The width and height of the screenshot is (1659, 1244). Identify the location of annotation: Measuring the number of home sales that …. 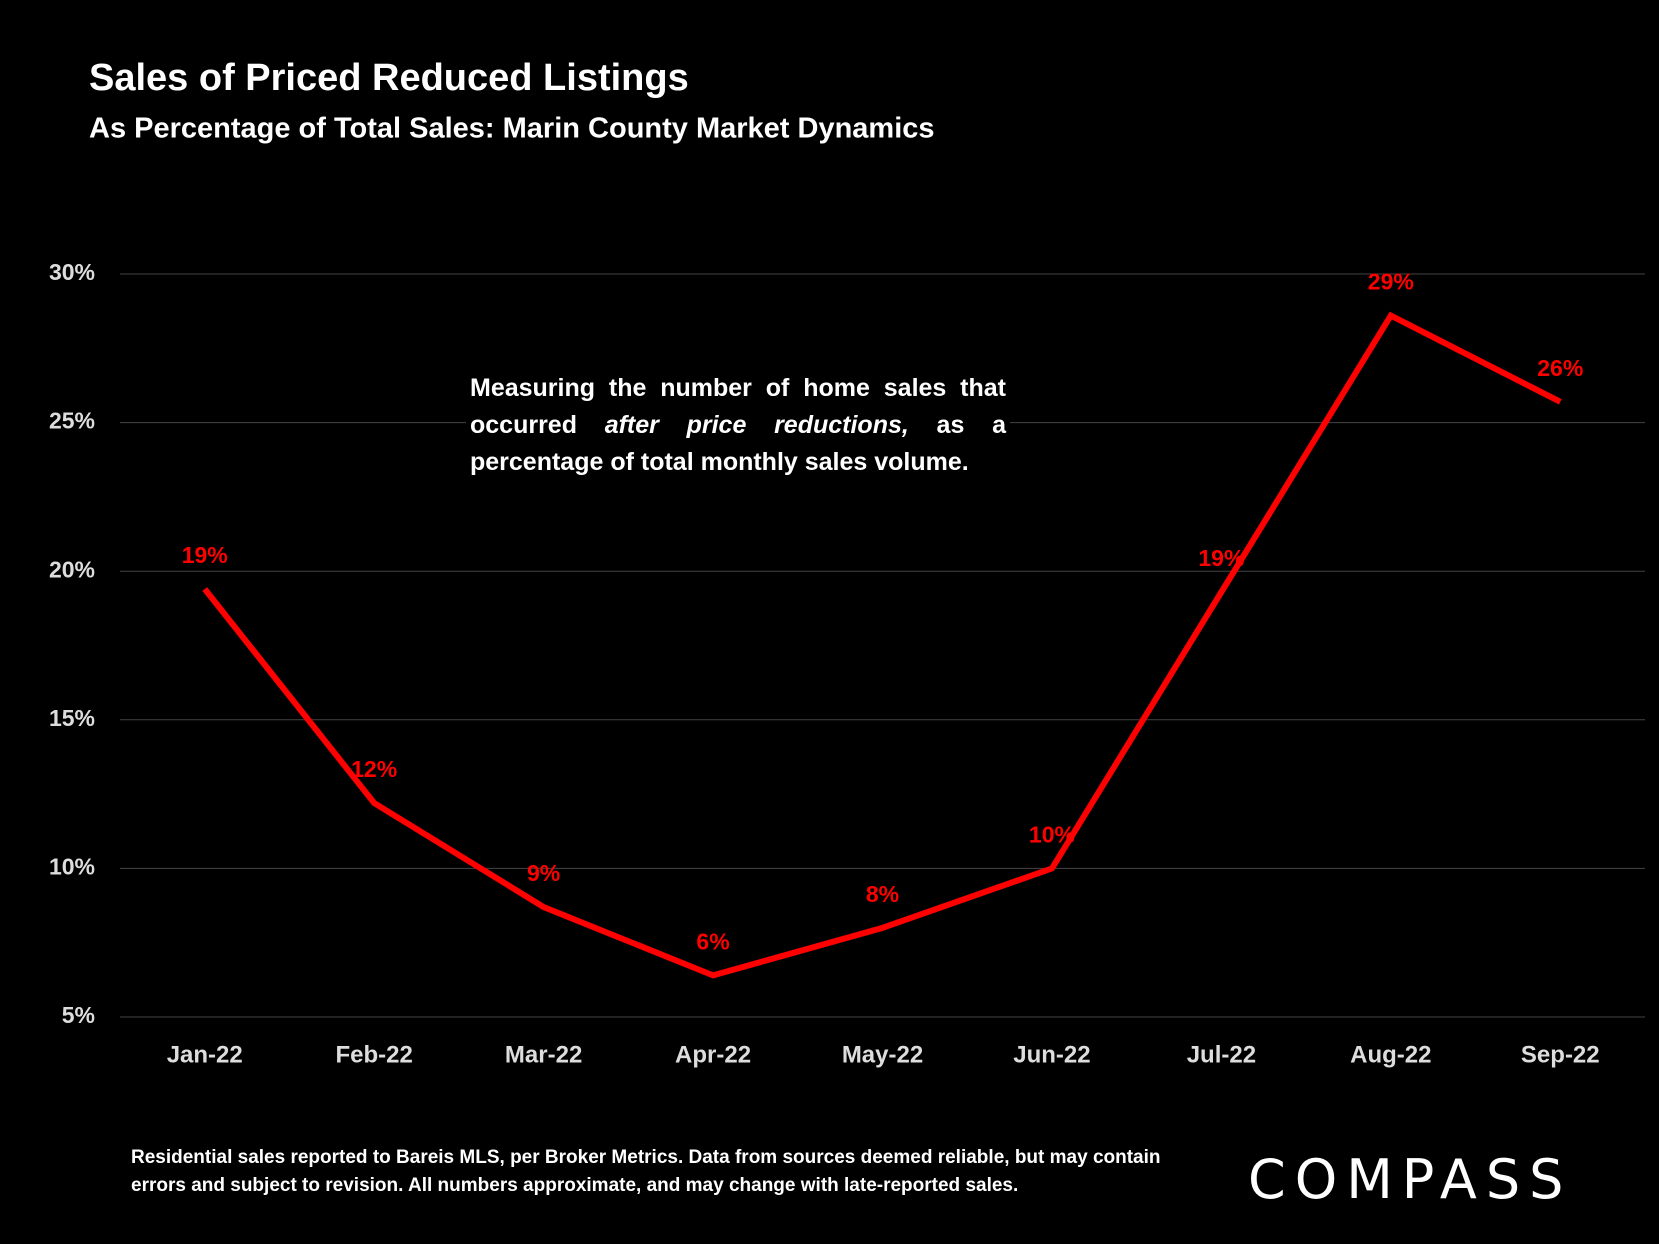
(738, 425).